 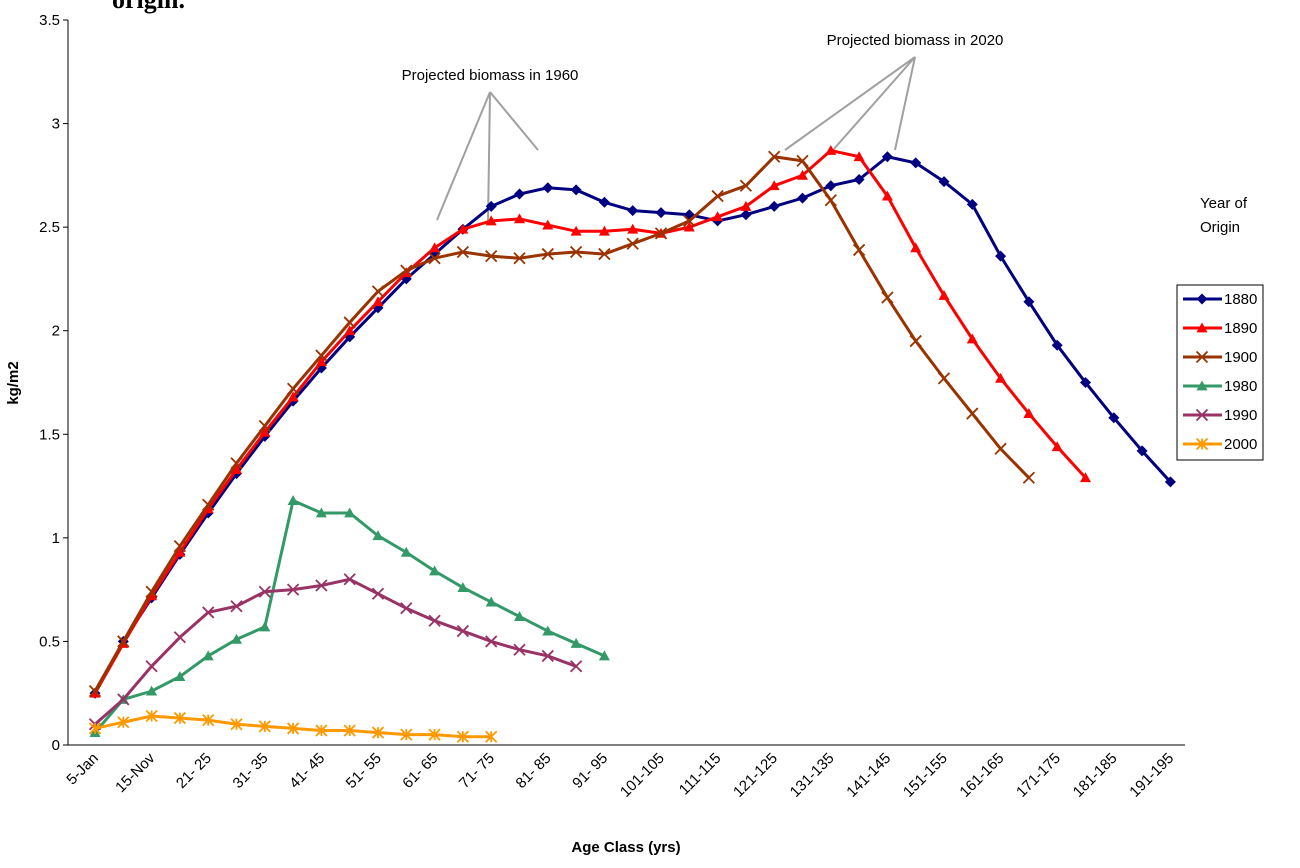 What do you see at coordinates (1240, 299) in the screenshot?
I see `legend-label: 1880` at bounding box center [1240, 299].